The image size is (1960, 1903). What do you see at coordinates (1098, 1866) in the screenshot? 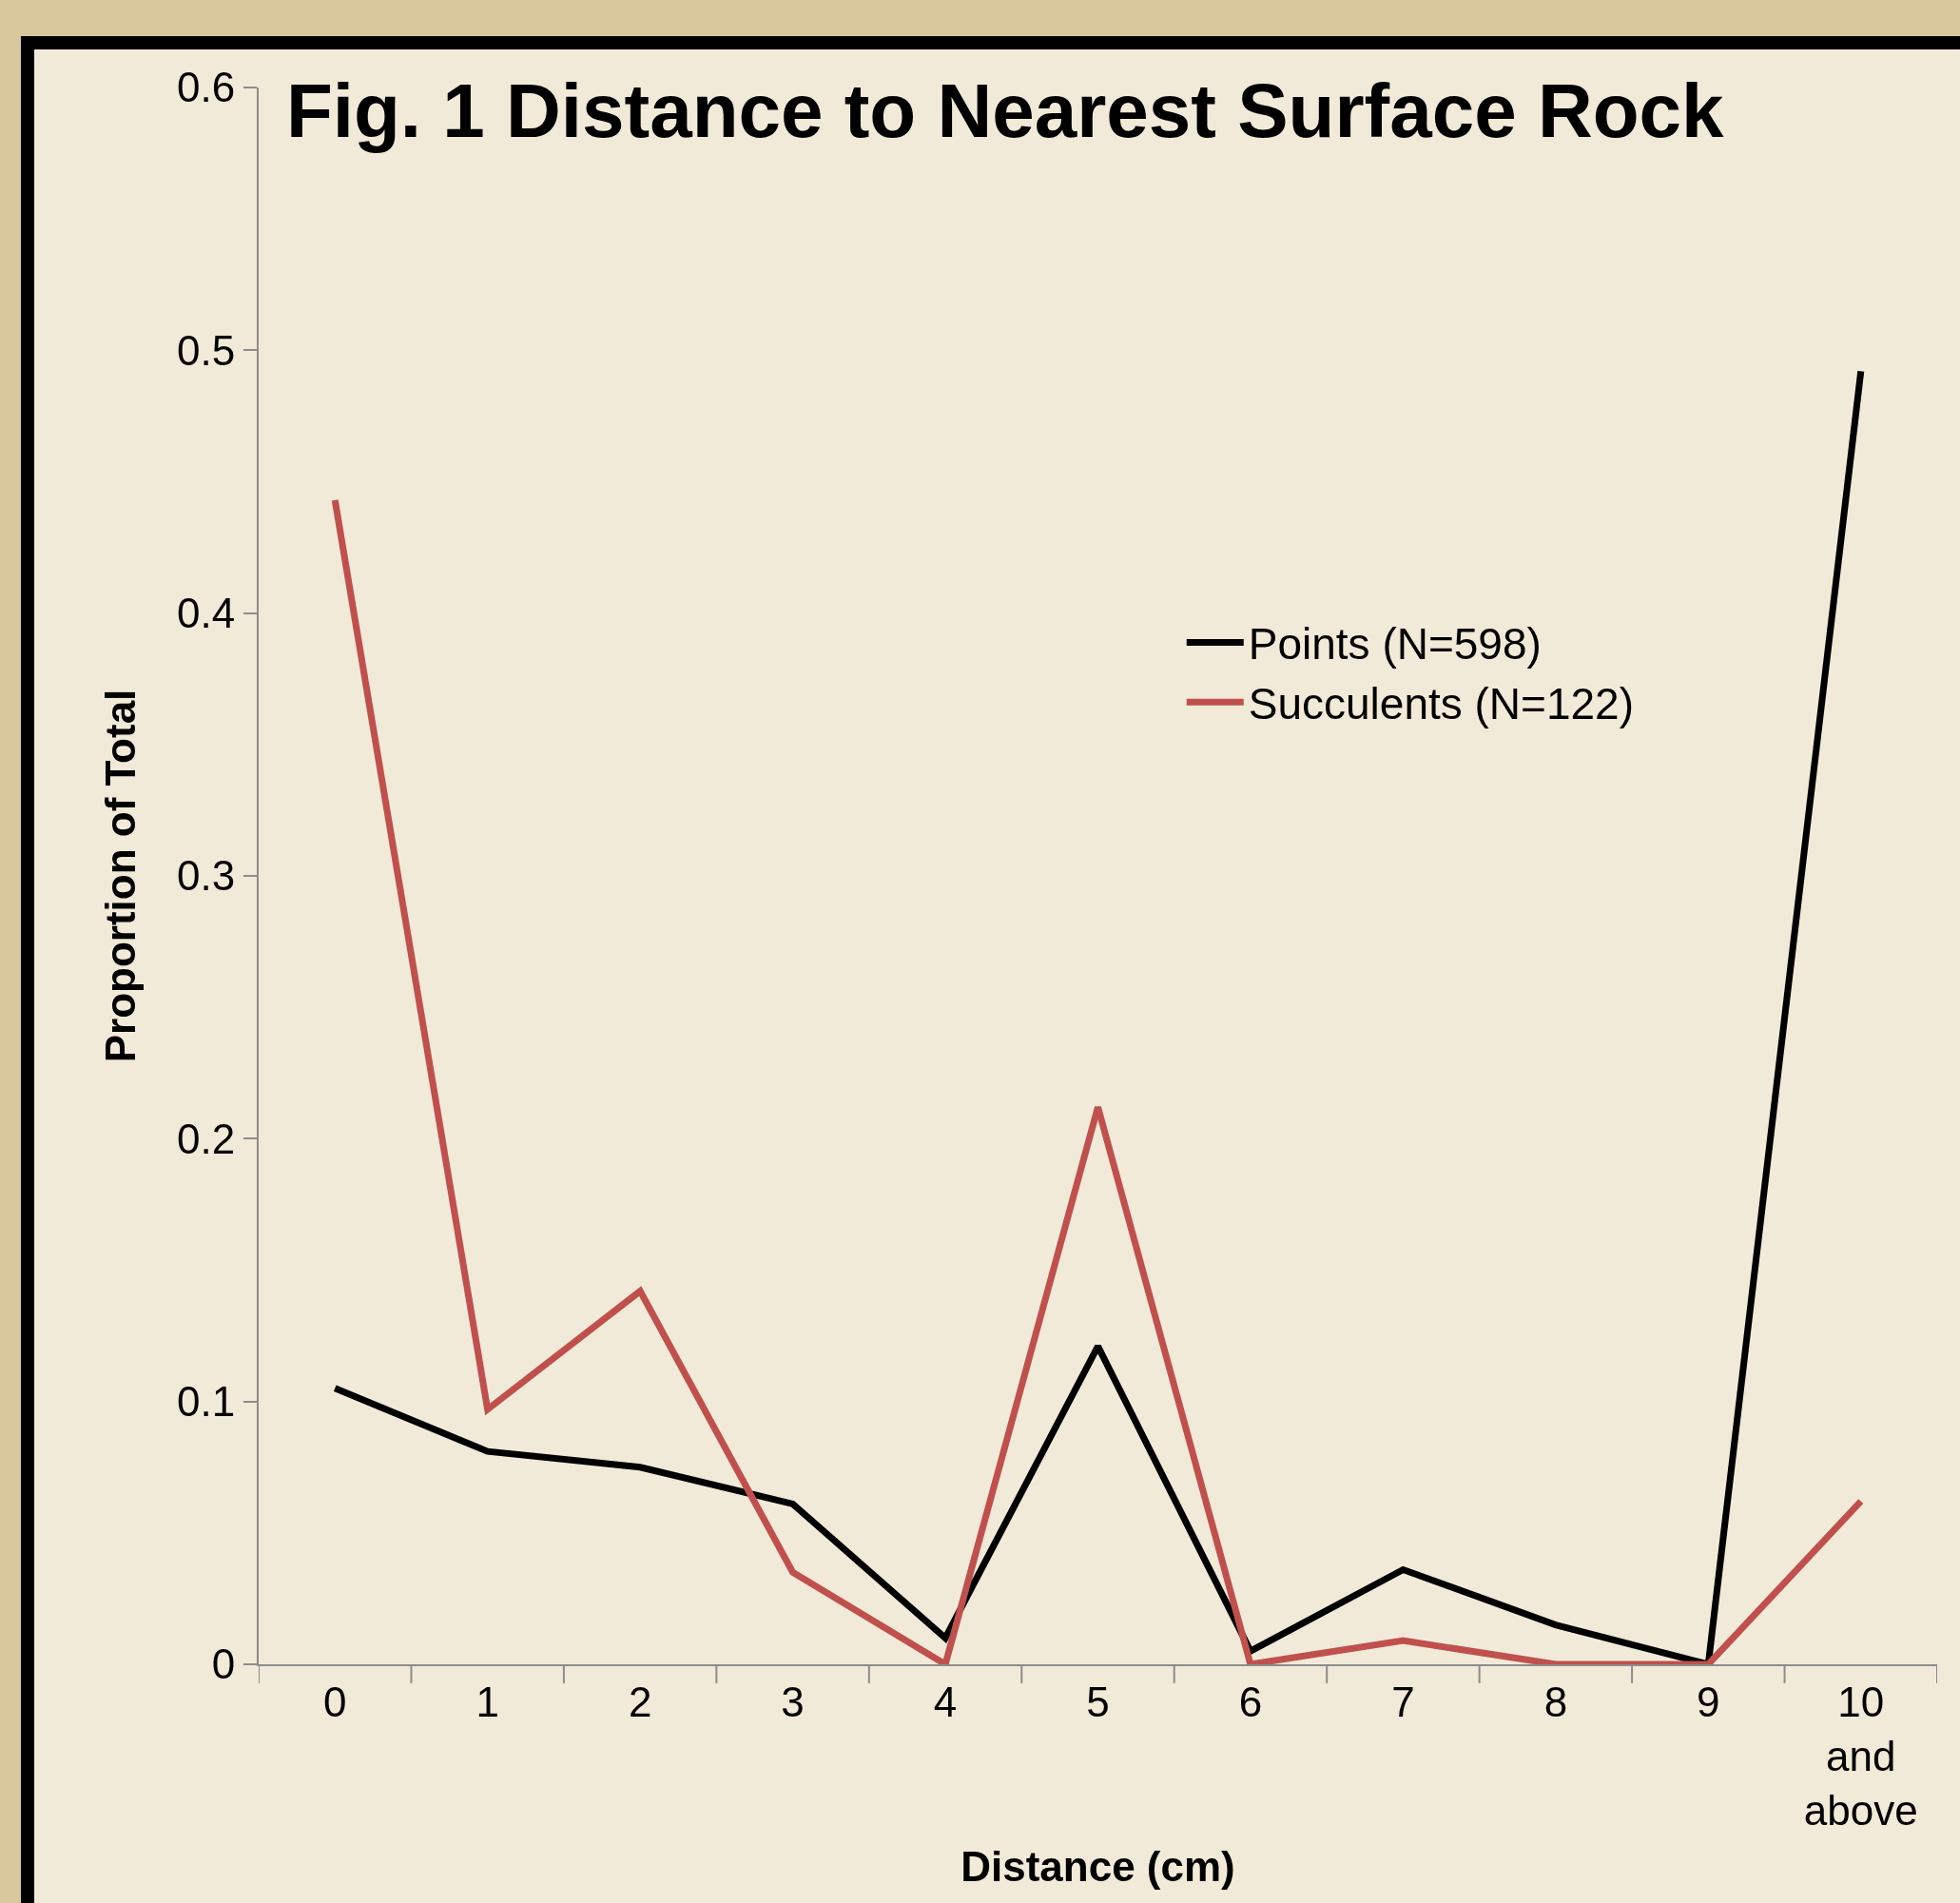
I see `x-axis-title: Distance (cm)` at bounding box center [1098, 1866].